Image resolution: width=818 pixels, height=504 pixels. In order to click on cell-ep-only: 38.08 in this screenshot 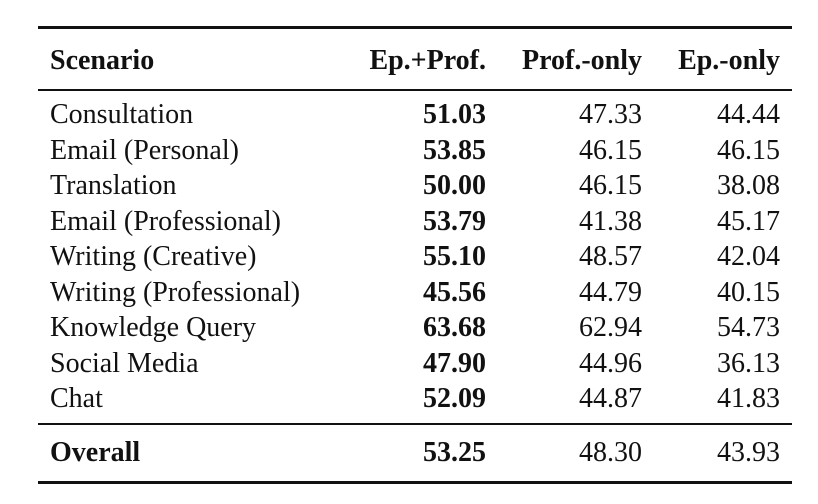, I will do `click(748, 185)`.